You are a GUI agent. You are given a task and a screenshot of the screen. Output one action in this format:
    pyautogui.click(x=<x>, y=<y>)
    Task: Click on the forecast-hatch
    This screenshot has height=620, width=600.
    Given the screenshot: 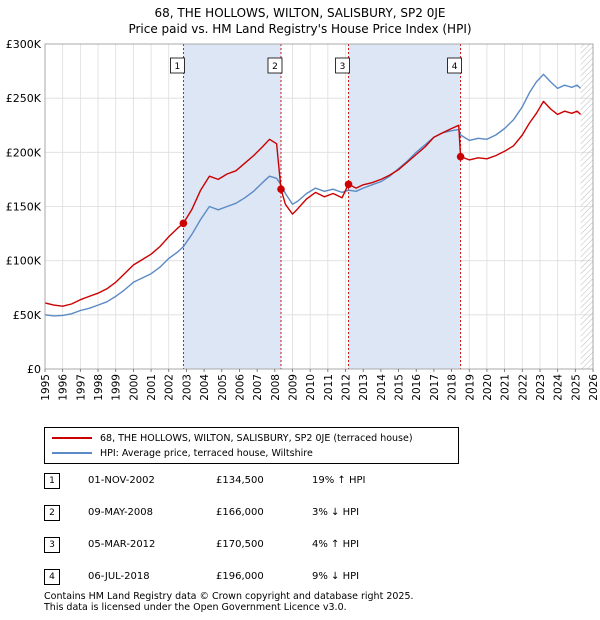 What is the action you would take?
    pyautogui.click(x=586, y=206)
    